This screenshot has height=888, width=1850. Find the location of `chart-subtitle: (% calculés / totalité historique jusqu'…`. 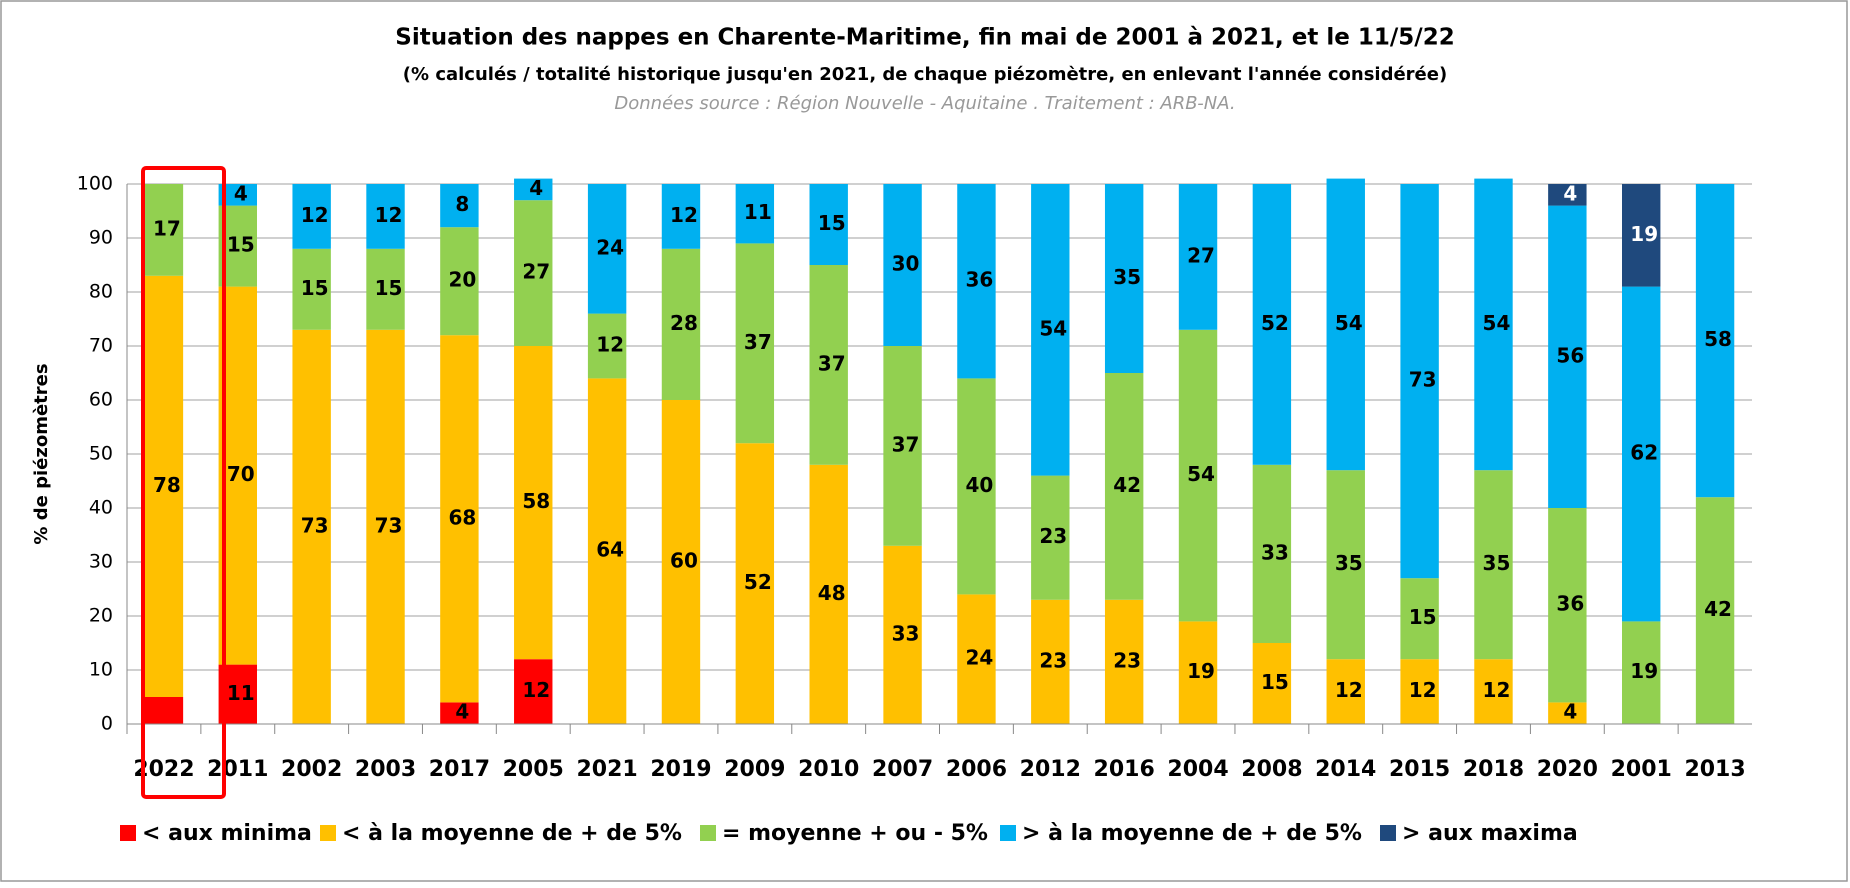

chart-subtitle: (% calculés / totalité historique jusqu'… is located at coordinates (925, 74).